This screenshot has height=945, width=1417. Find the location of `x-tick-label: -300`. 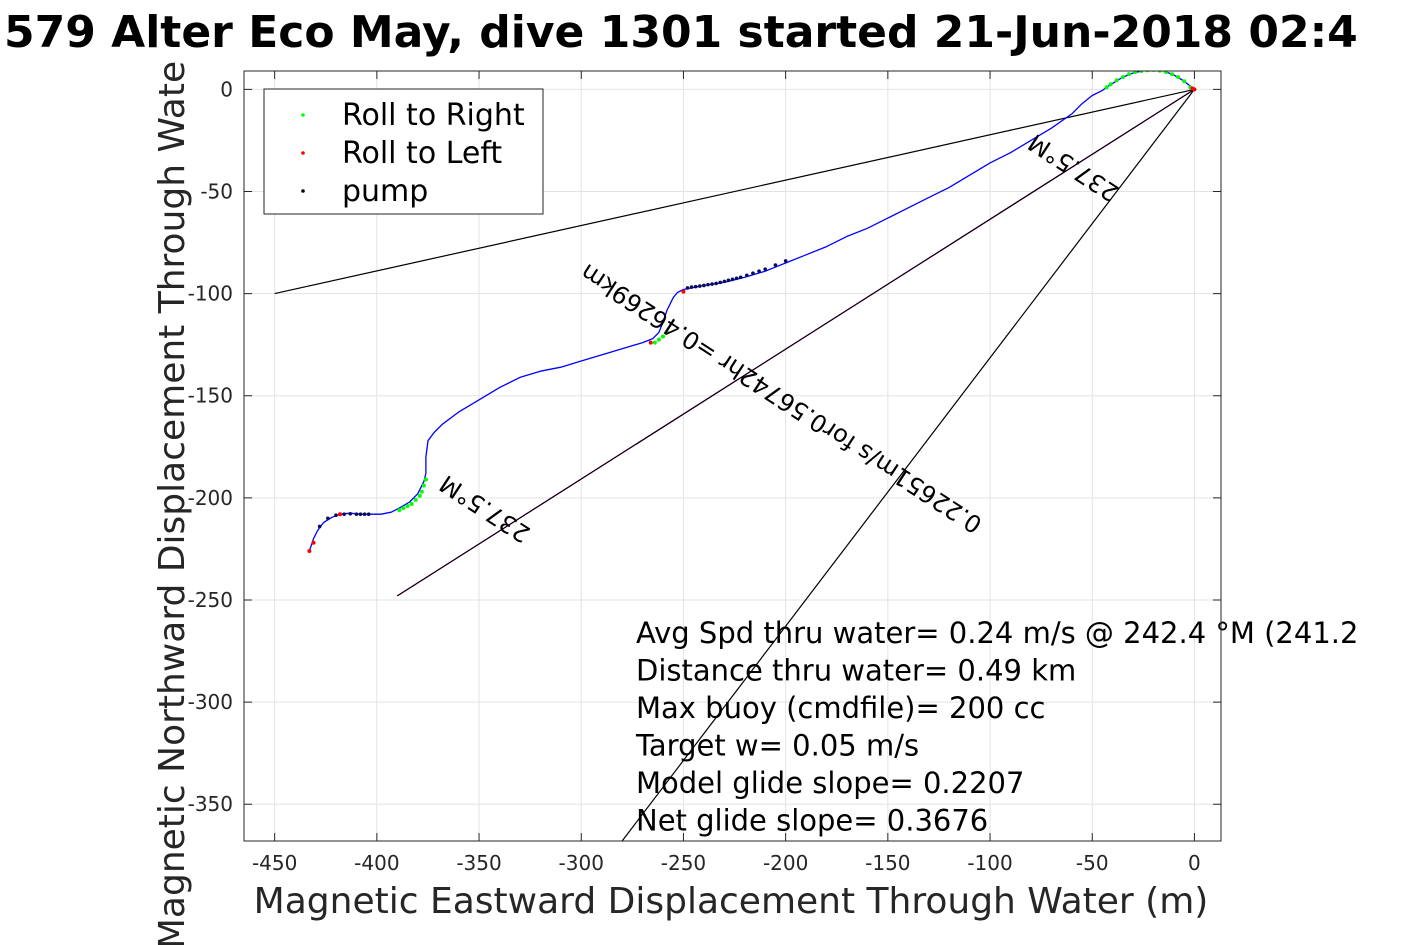

x-tick-label: -300 is located at coordinates (581, 863).